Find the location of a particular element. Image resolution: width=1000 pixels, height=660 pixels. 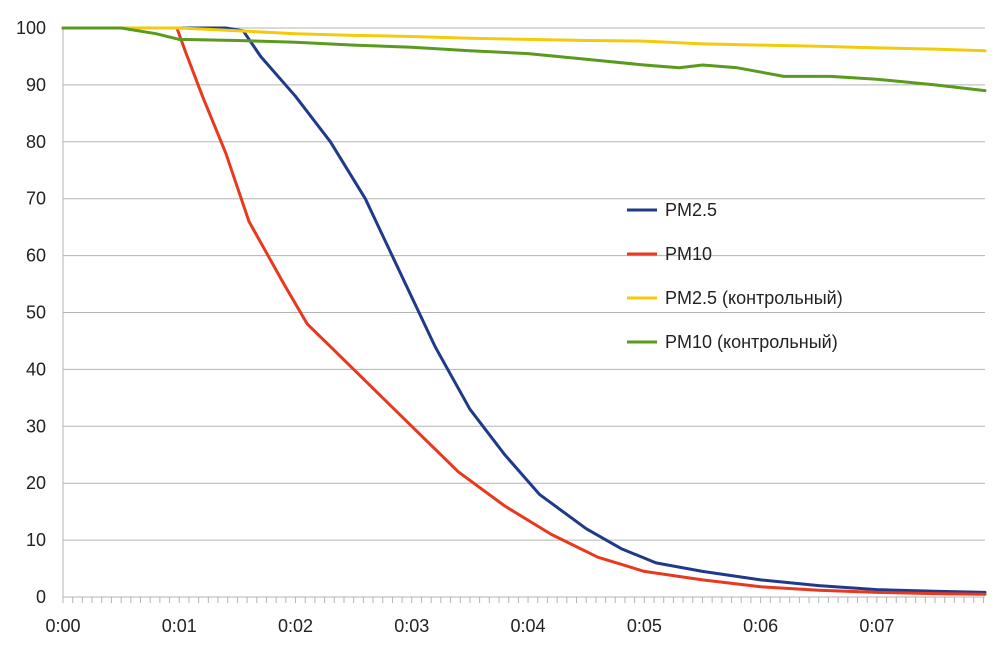

legend-label: PM10 (контрольный) is located at coordinates (751, 342).